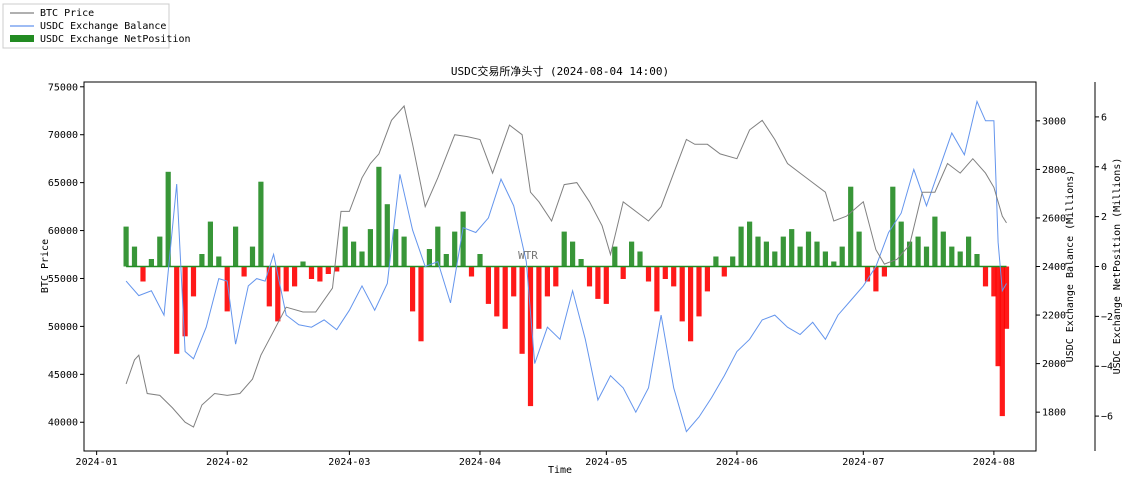  What do you see at coordinates (863, 462) in the screenshot?
I see `x-tick-label: 2024-07` at bounding box center [863, 462].